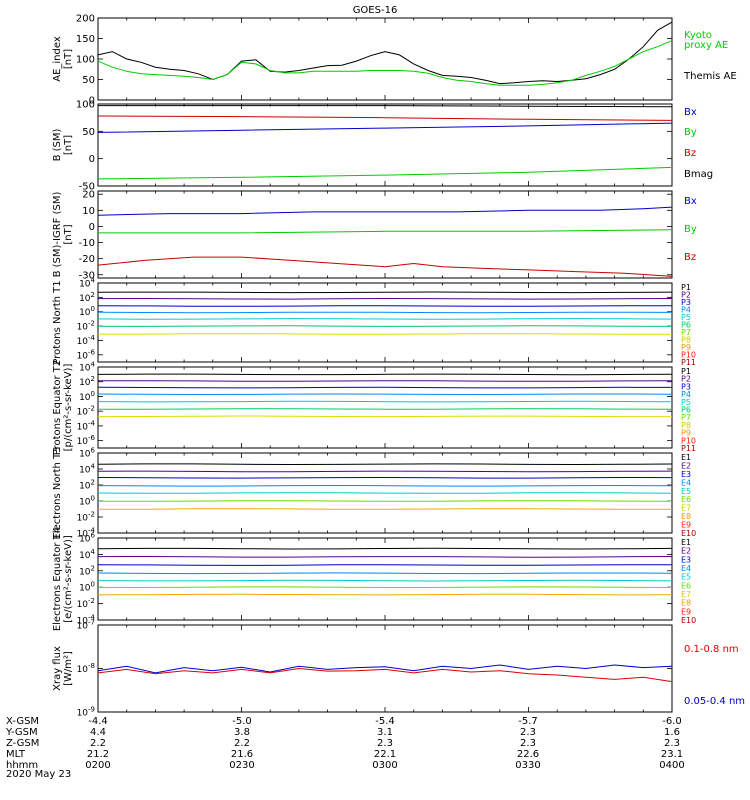 This screenshot has height=800, width=750. I want to click on legend-label: 0.1-0.8 nm, so click(711, 649).